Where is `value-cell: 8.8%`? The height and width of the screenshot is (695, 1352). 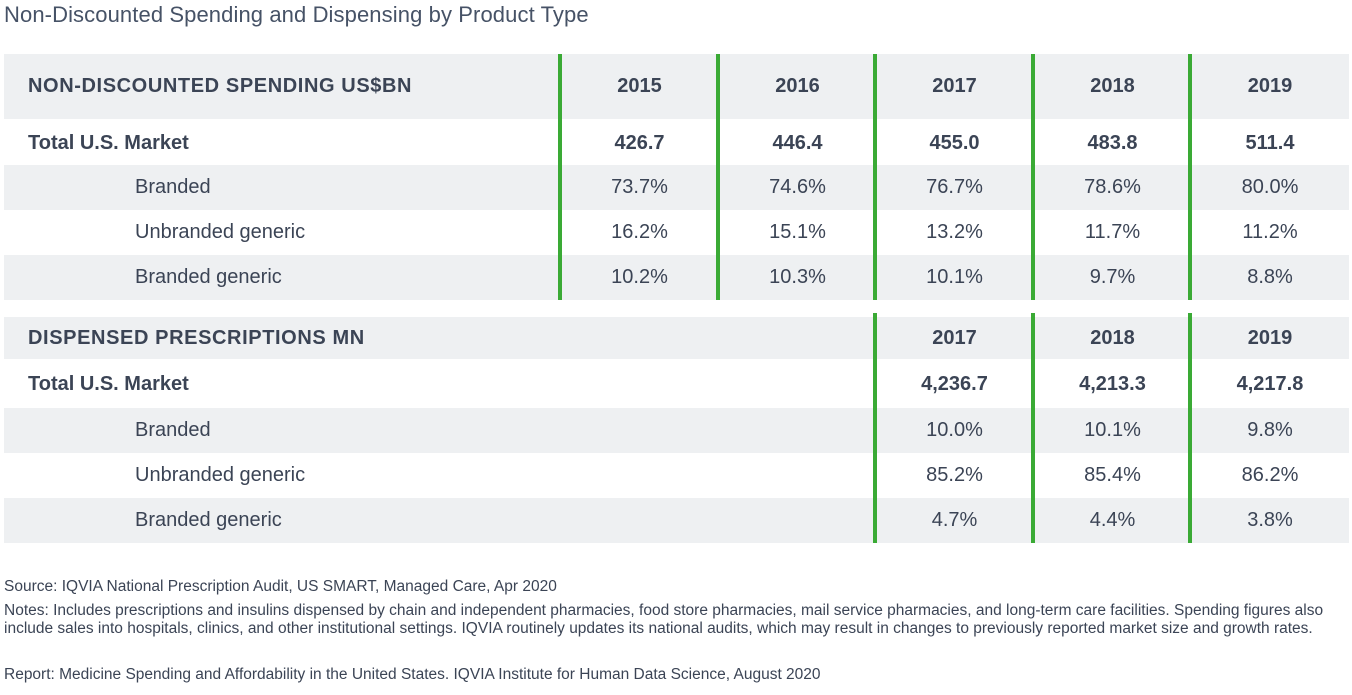 value-cell: 8.8% is located at coordinates (1270, 277).